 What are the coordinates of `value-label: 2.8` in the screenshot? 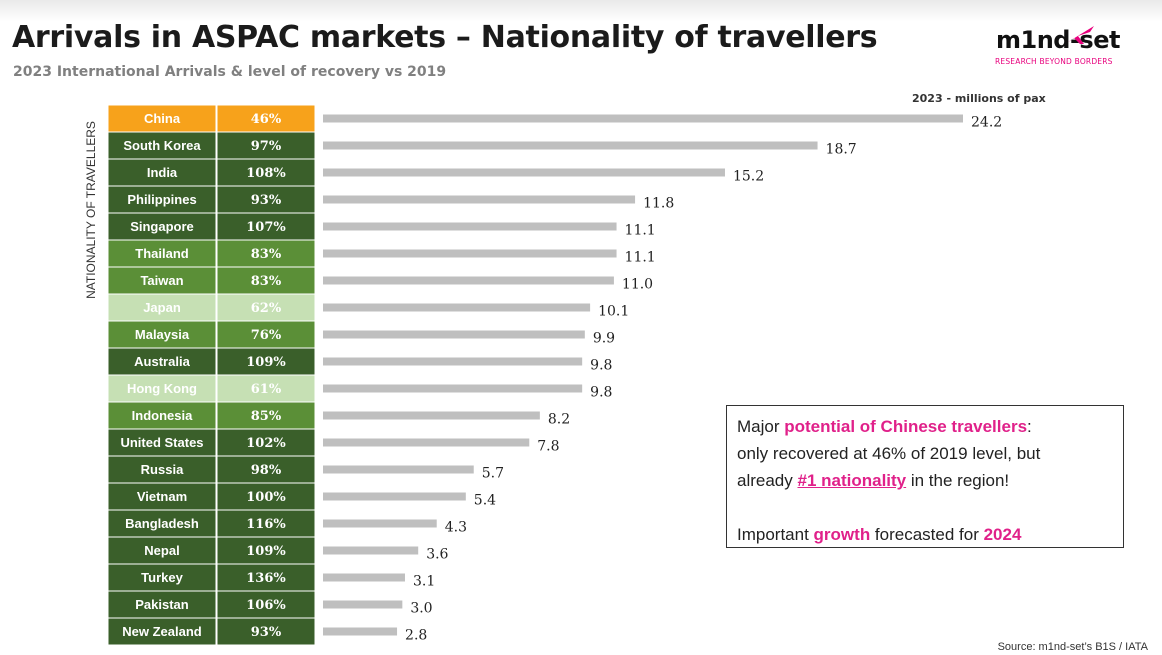 It's located at (416, 636).